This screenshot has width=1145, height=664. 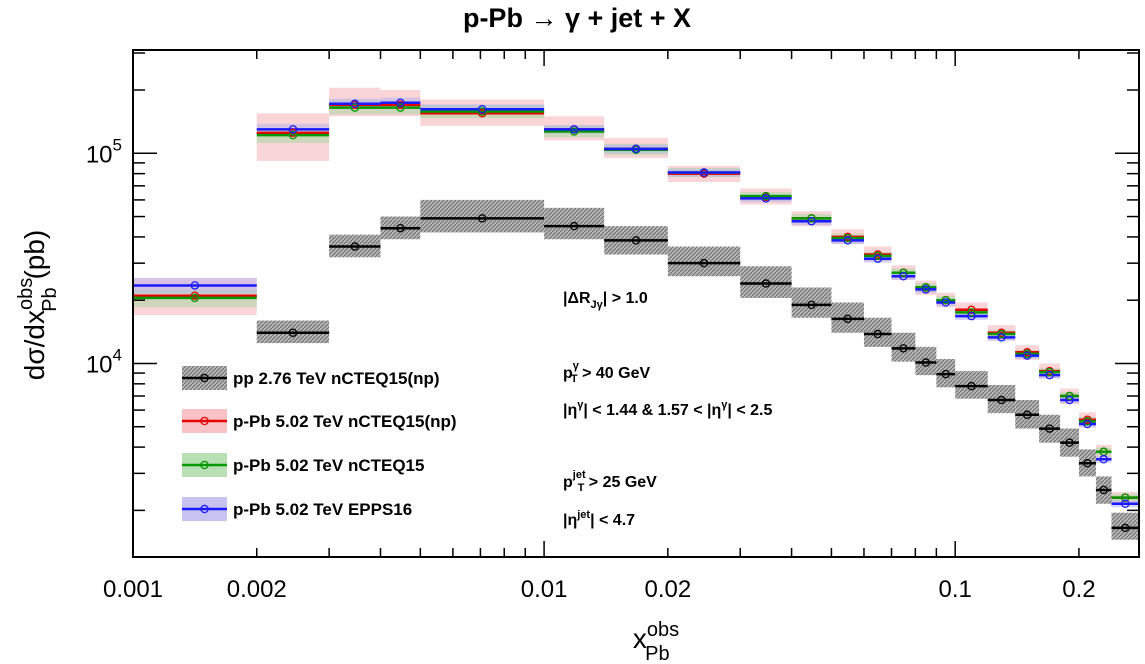 I want to click on band-s0-b8, so click(x=811, y=302).